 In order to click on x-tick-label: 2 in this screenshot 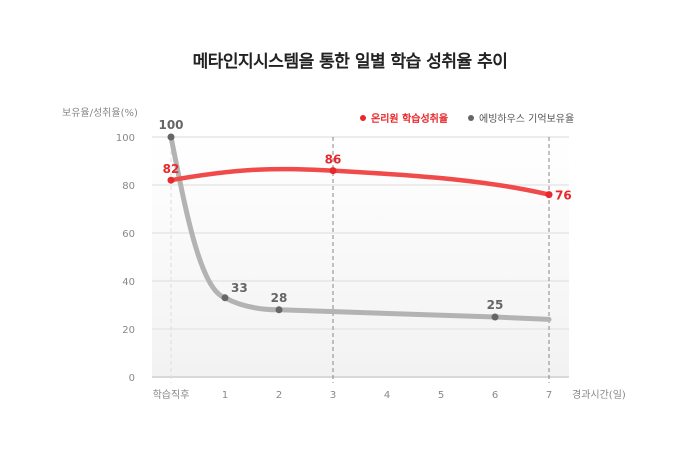, I will do `click(279, 395)`.